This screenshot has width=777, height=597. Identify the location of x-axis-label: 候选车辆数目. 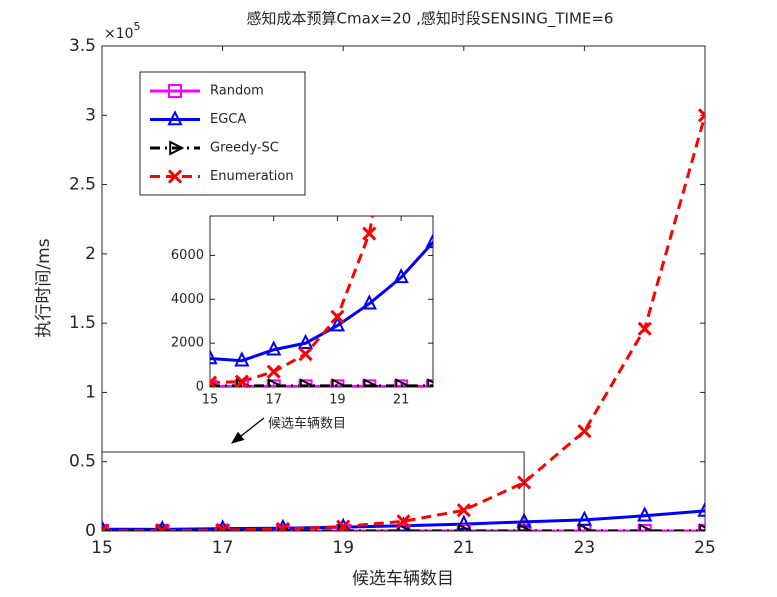
(403, 579).